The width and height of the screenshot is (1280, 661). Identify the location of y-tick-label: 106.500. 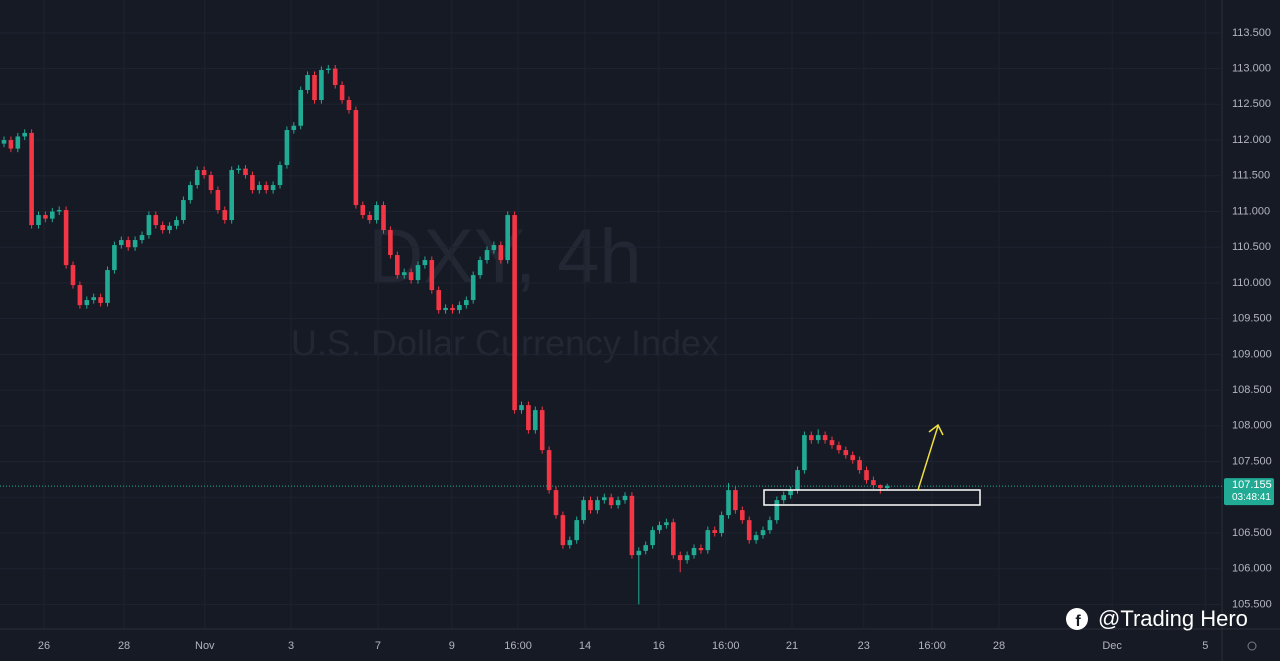
(1252, 533).